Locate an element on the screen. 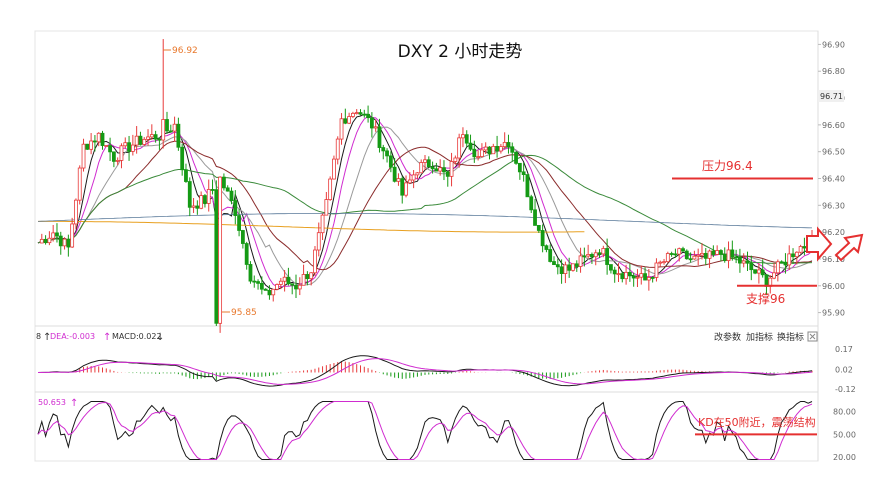  macd-dif-line is located at coordinates (425, 371).